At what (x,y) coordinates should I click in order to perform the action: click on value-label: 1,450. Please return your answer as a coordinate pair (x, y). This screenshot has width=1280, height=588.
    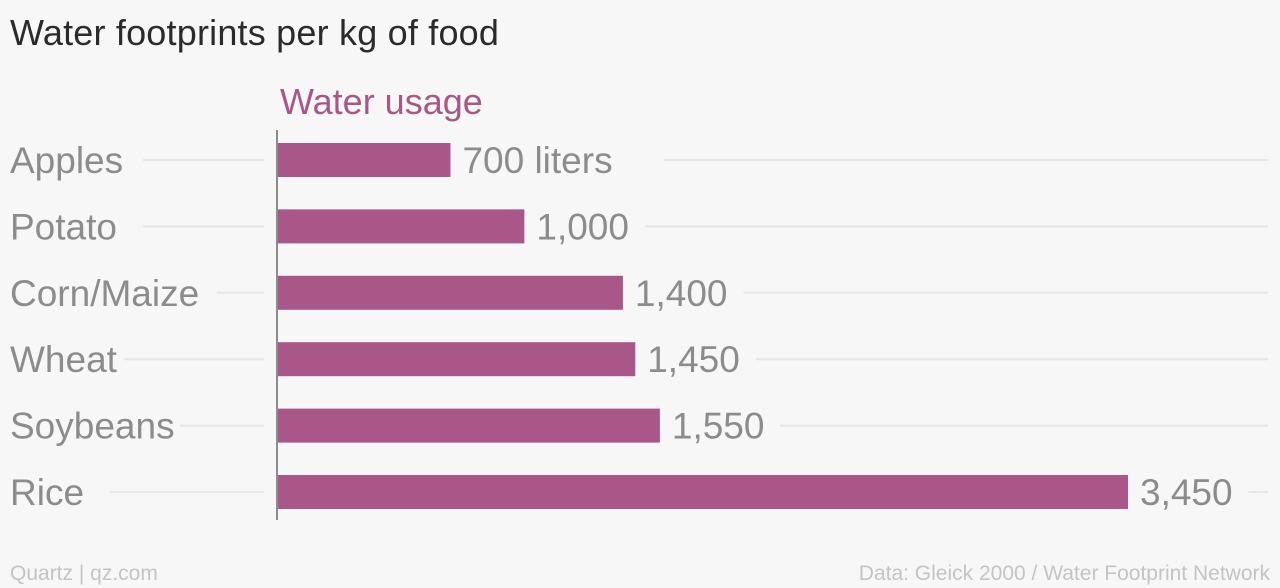
    Looking at the image, I should click on (693, 359).